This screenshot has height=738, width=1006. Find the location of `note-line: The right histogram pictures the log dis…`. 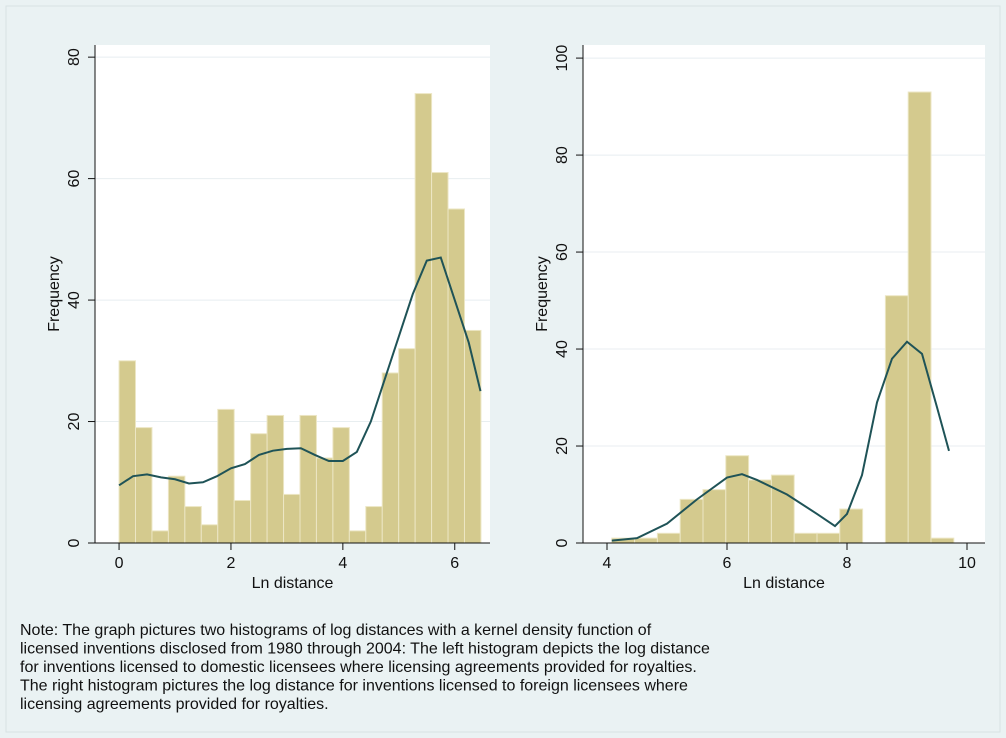

note-line: The right histogram pictures the log dis… is located at coordinates (354, 686).